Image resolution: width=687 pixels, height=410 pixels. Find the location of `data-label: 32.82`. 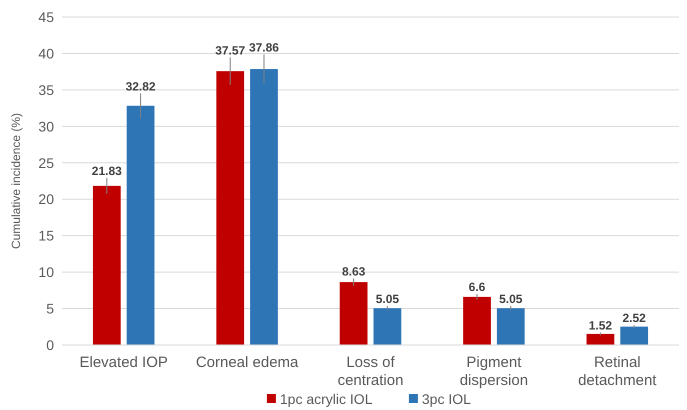

data-label: 32.82 is located at coordinates (141, 86).